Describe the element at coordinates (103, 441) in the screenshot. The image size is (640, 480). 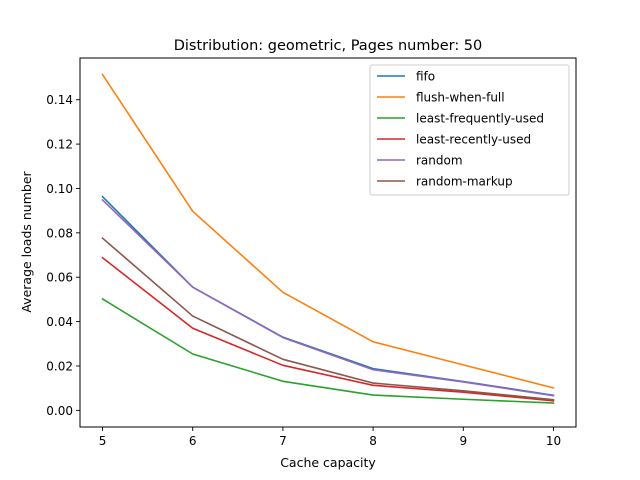
I see `x-tick-label: 5` at that location.